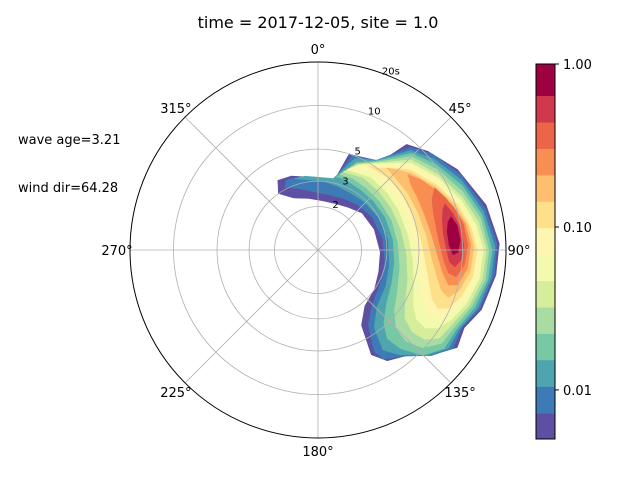 This screenshot has width=640, height=480. What do you see at coordinates (358, 152) in the screenshot?
I see `radial-label-5: 5` at bounding box center [358, 152].